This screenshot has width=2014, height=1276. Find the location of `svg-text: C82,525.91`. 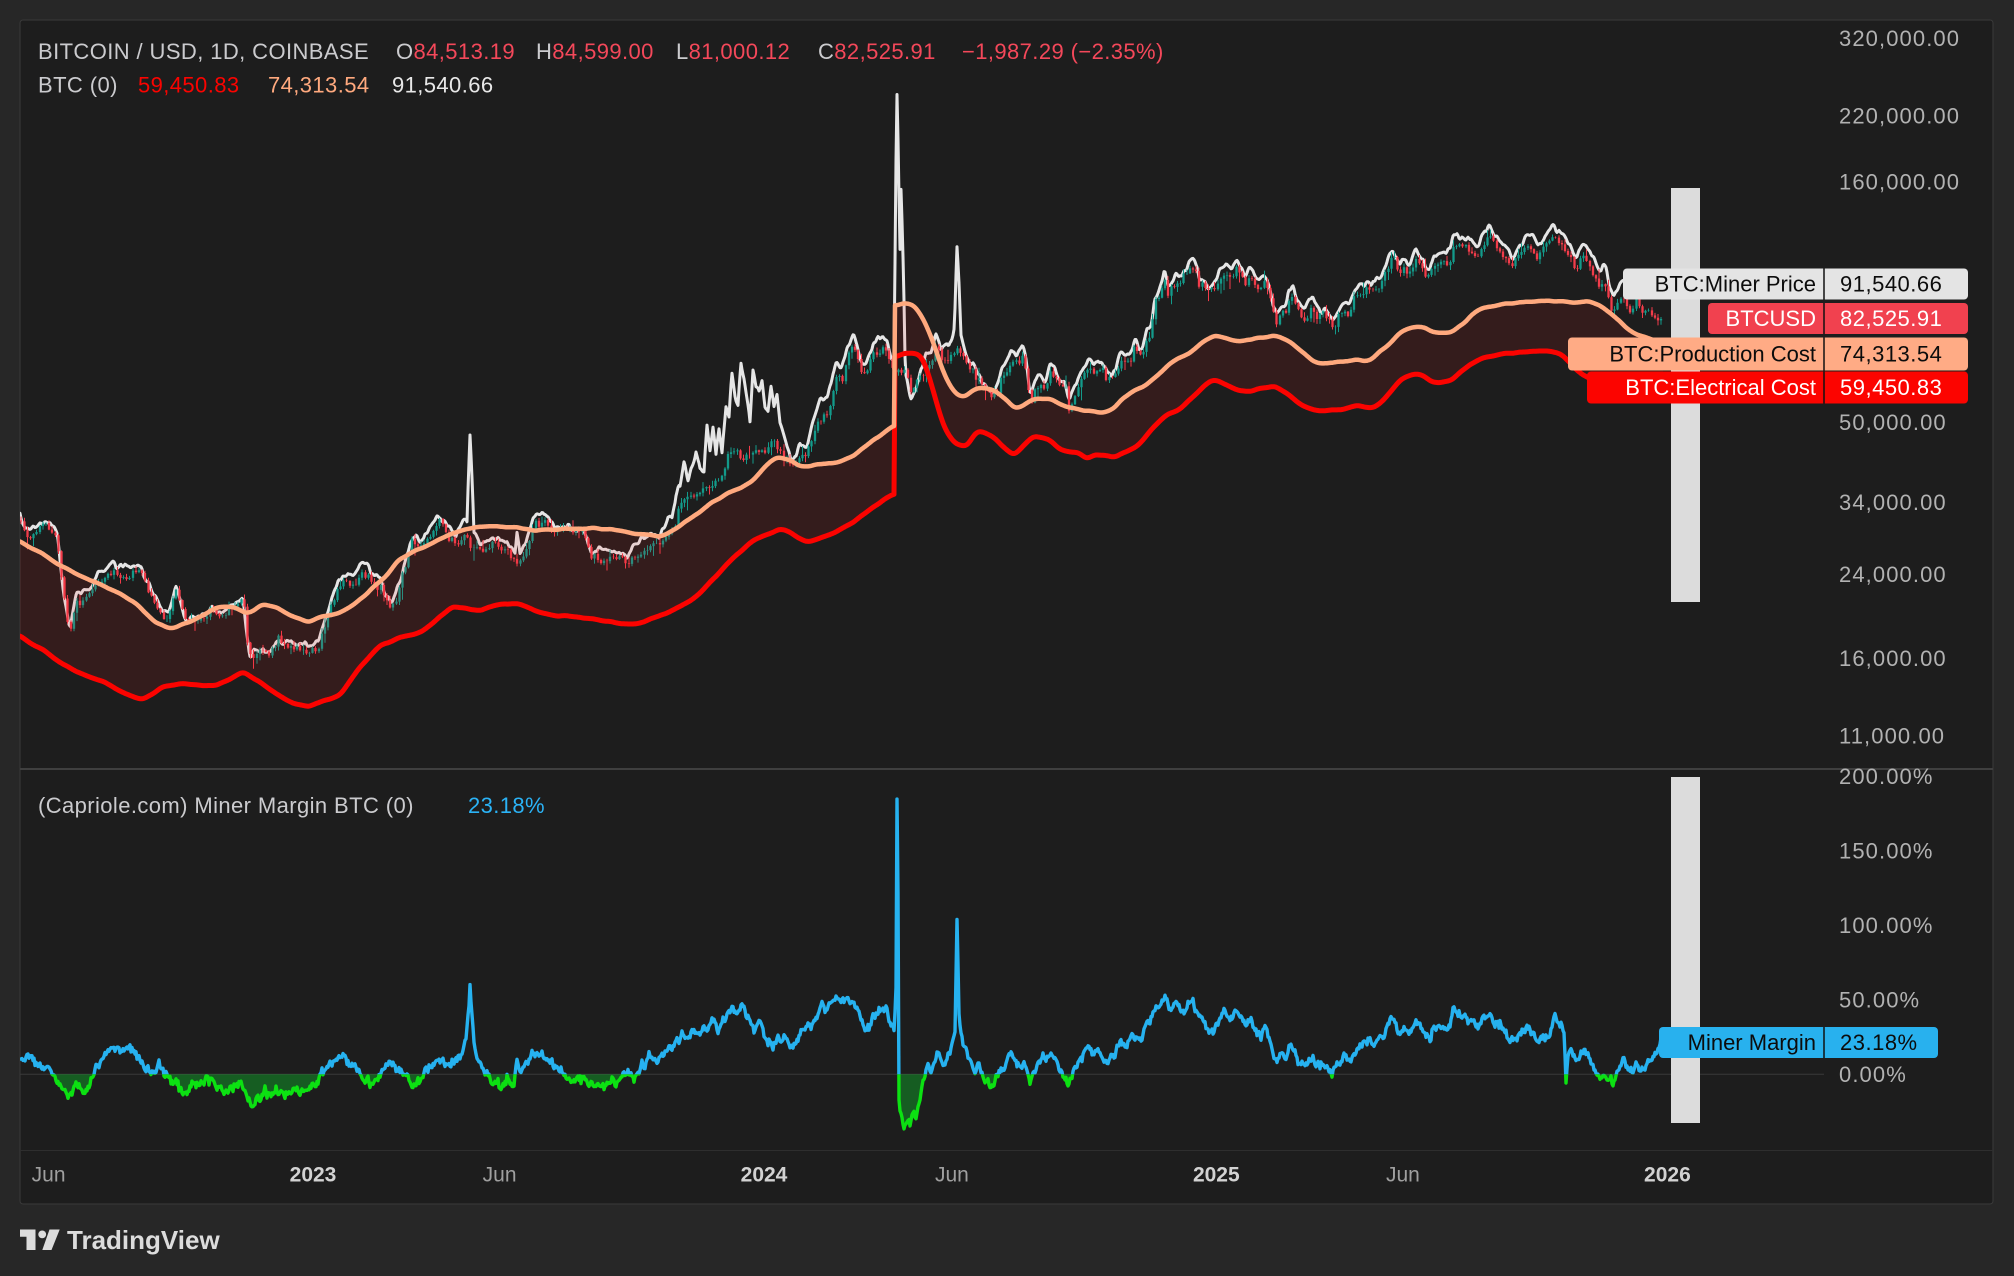

svg-text: C82,525.91 is located at coordinates (877, 51).